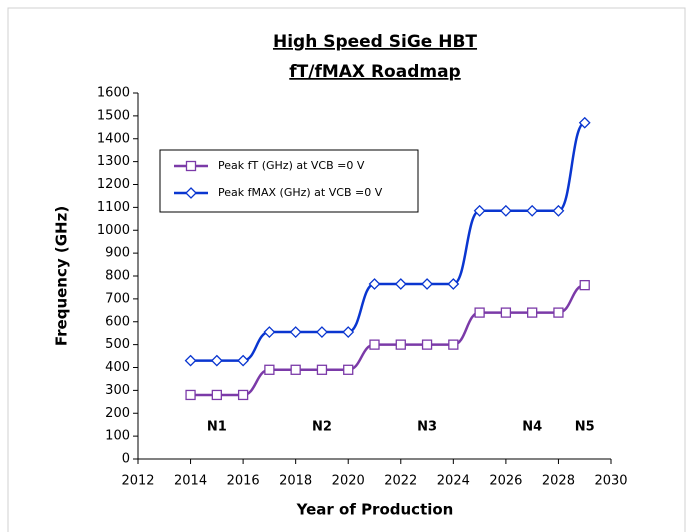  I want to click on annotation: N1, so click(217, 426).